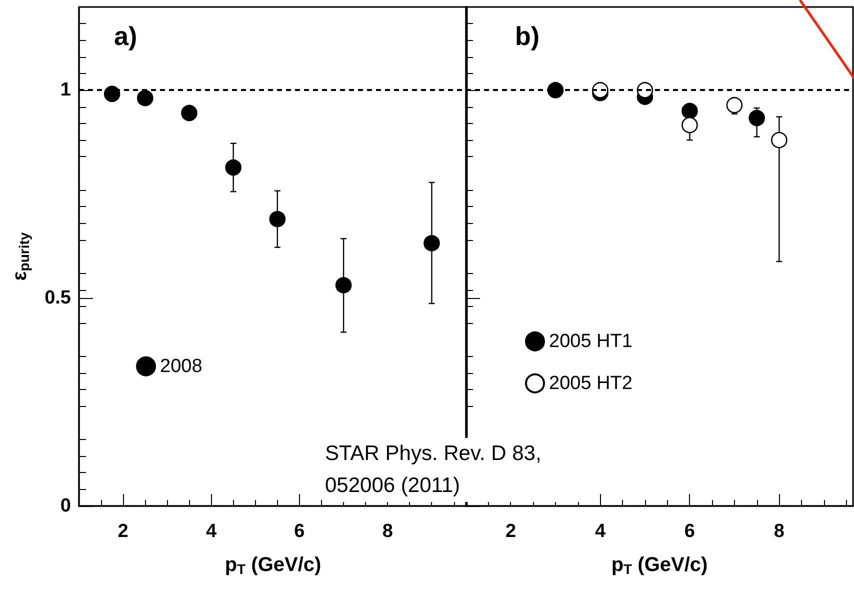 The image size is (854, 589). What do you see at coordinates (20, 256) in the screenshot?
I see `y-axis-title: εpurity` at bounding box center [20, 256].